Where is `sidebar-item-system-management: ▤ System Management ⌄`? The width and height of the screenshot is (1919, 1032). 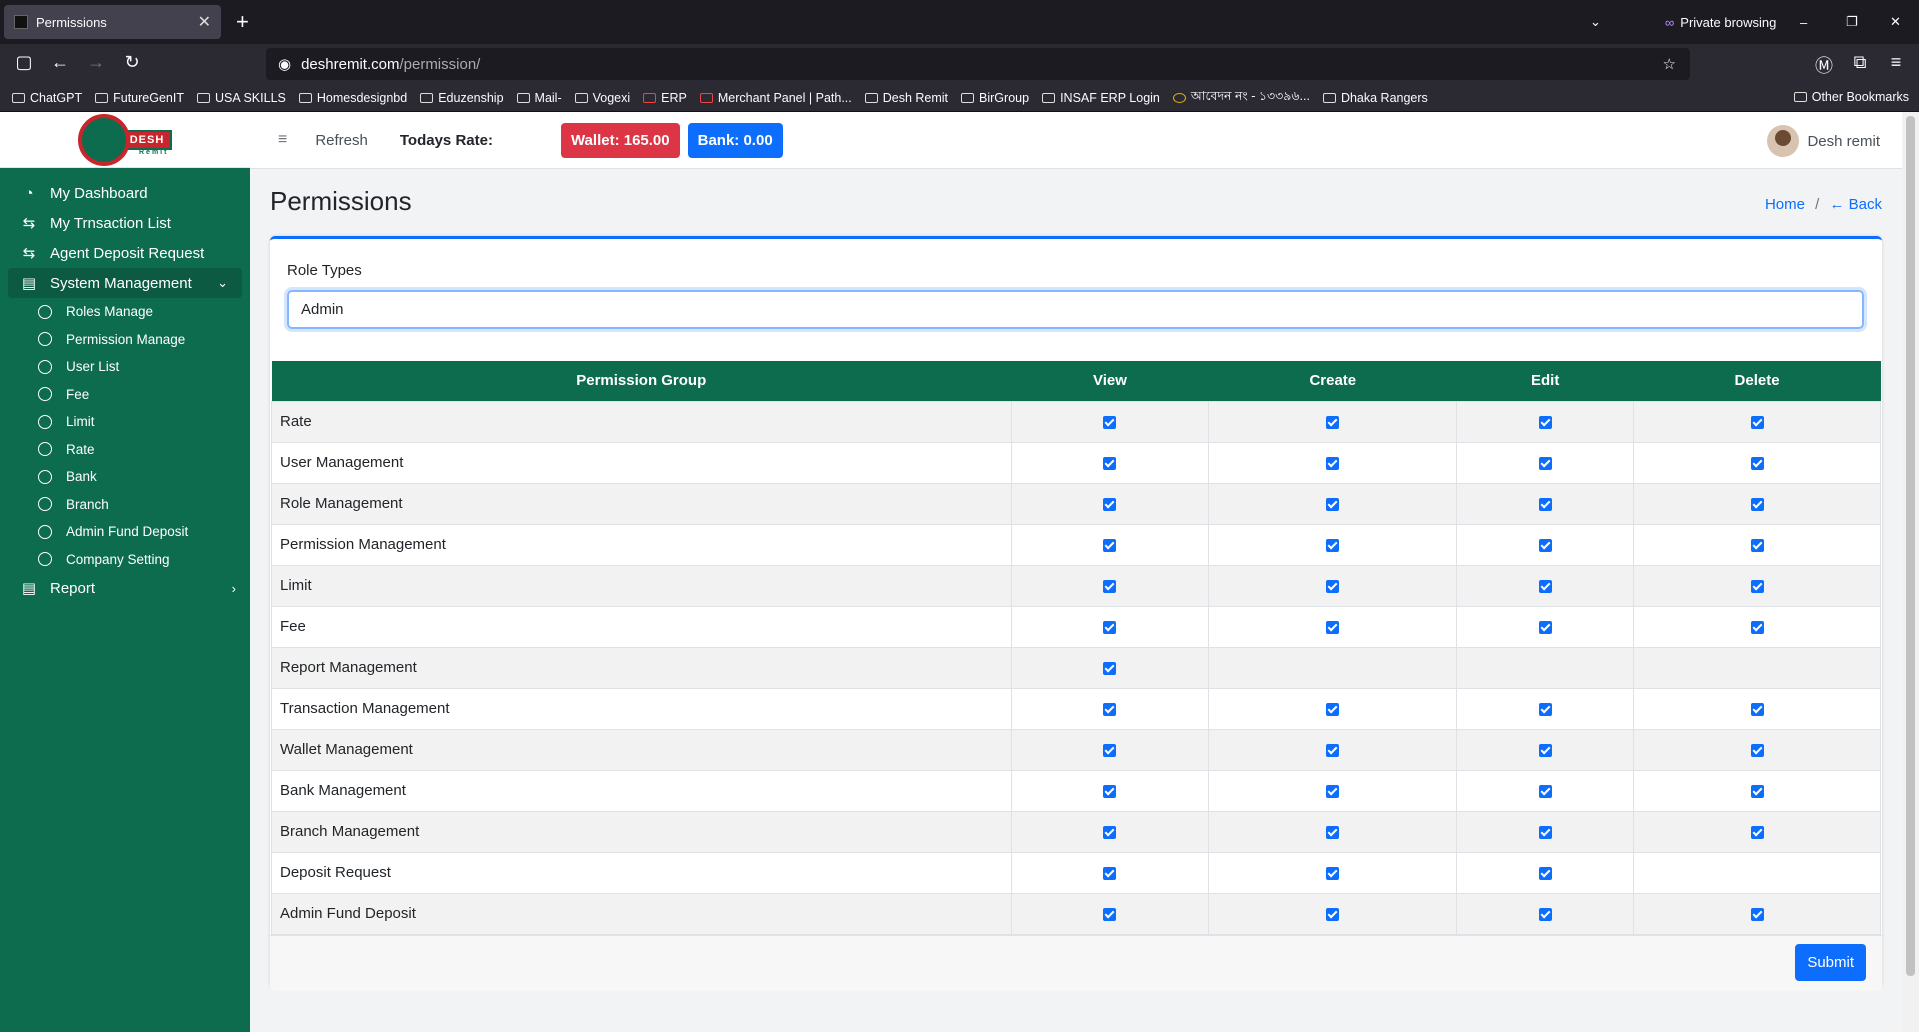 sidebar-item-system-management: ▤ System Management ⌄ is located at coordinates (125, 283).